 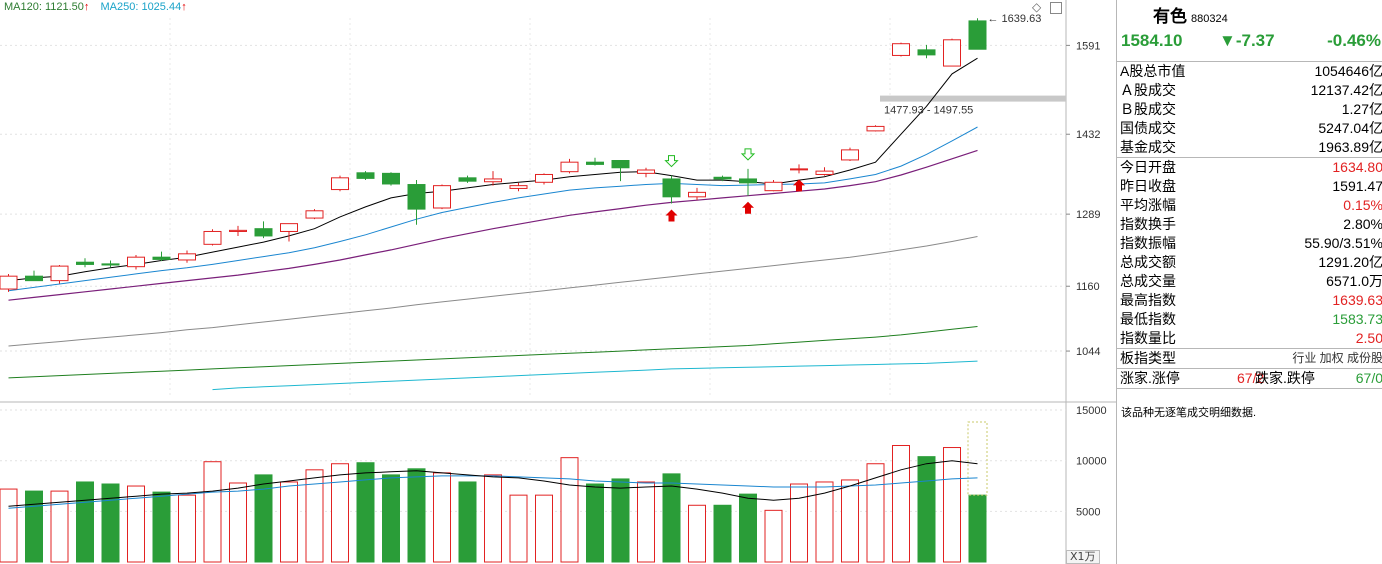 I want to click on row-index-type: 板指类型 行业 加权 成份股, so click(x=1249, y=358).